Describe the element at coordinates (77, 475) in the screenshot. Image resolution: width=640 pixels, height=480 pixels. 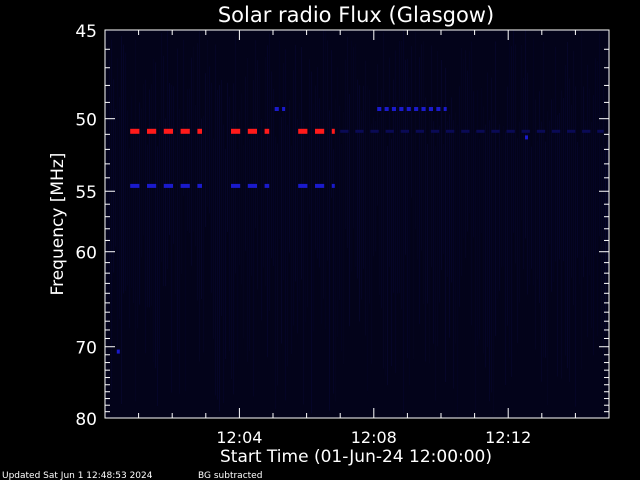
I see `updated-timestamp: Updated Sat Jun 1 12:48:53 2024` at that location.